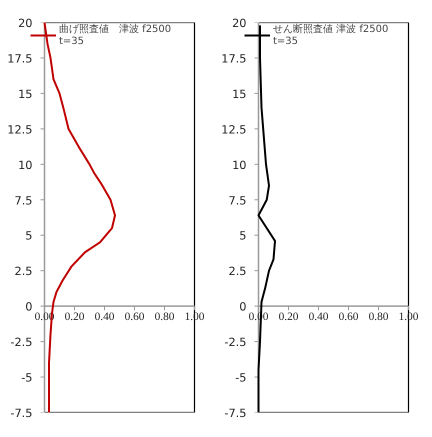 This screenshot has height=437, width=432. I want to click on legend-label: 曲げ照査値 津波 f2500 t=35, so click(115, 34).